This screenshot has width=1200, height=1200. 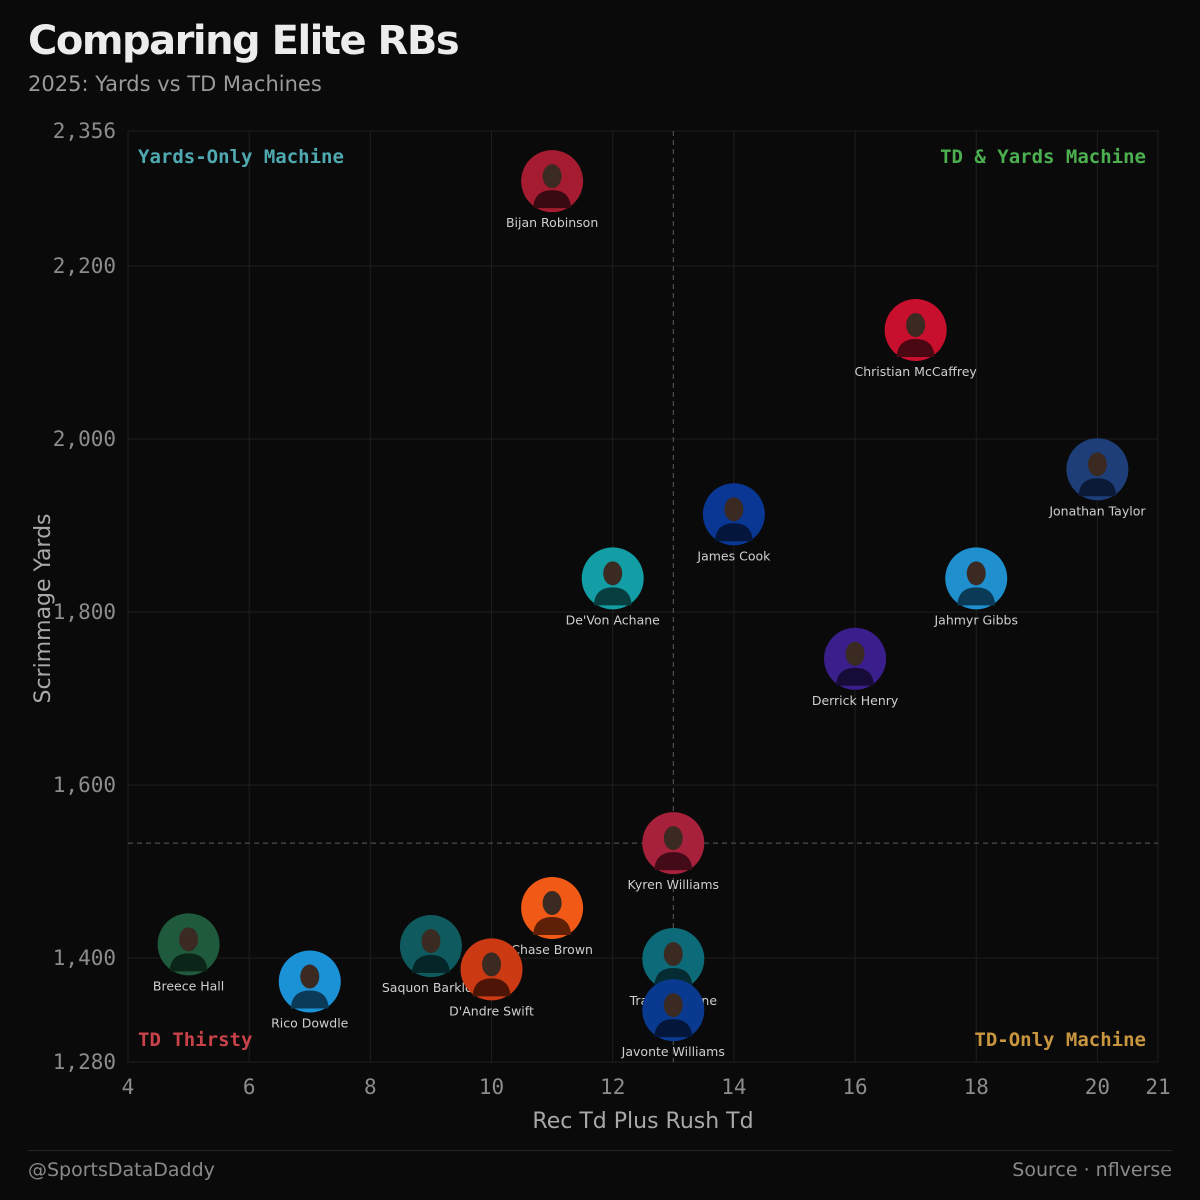 I want to click on player-name-label: Breece Hall, so click(x=188, y=985).